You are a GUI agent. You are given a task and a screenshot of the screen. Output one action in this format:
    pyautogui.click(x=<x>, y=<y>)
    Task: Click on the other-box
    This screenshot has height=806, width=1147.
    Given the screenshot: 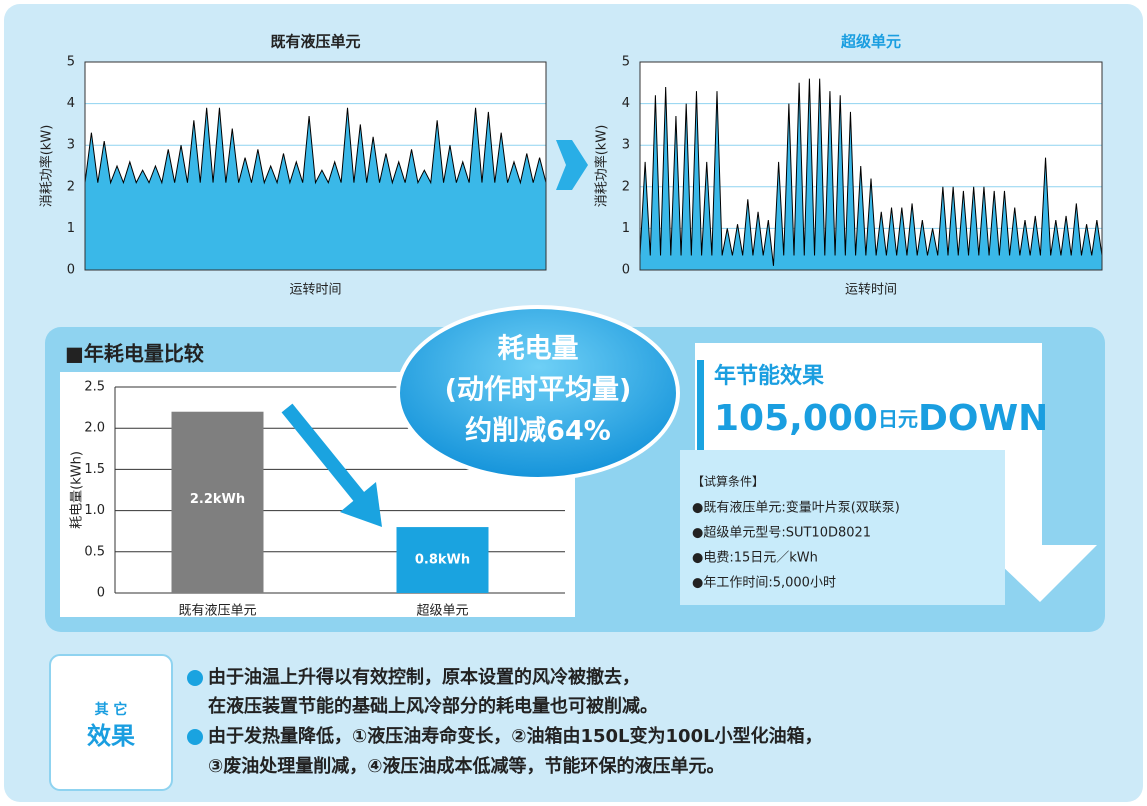 What is the action you would take?
    pyautogui.click(x=111, y=722)
    